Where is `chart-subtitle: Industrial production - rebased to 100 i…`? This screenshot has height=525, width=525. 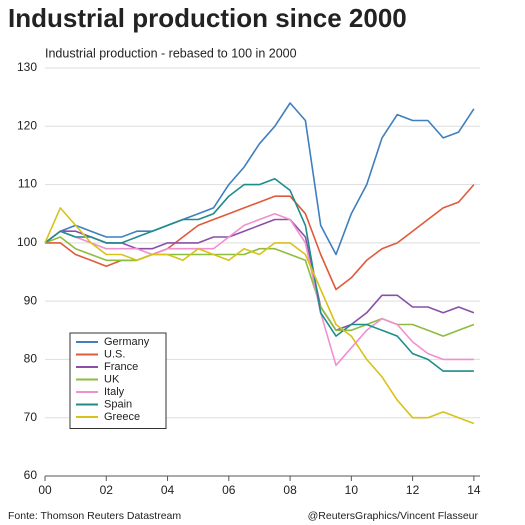
chart-subtitle: Industrial production - rebased to 100 i… is located at coordinates (171, 53).